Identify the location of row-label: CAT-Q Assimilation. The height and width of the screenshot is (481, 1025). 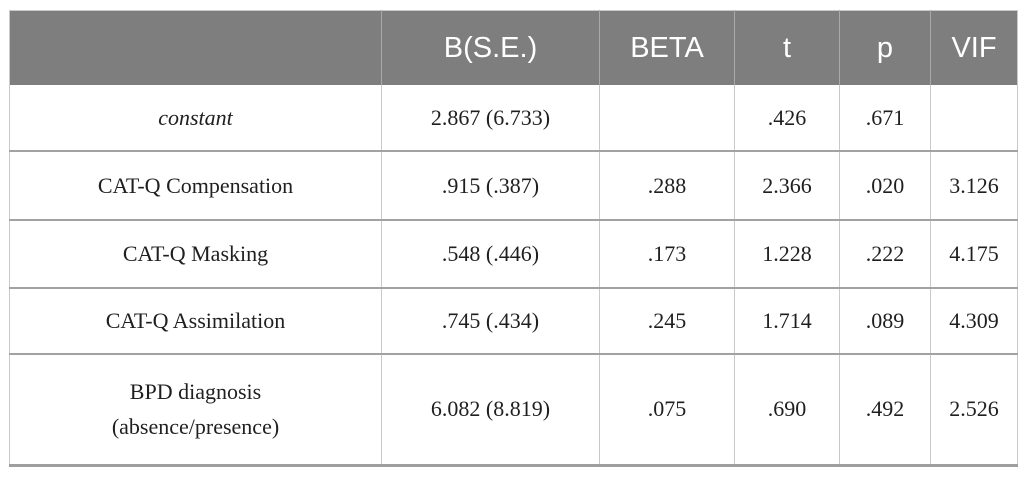
(195, 320).